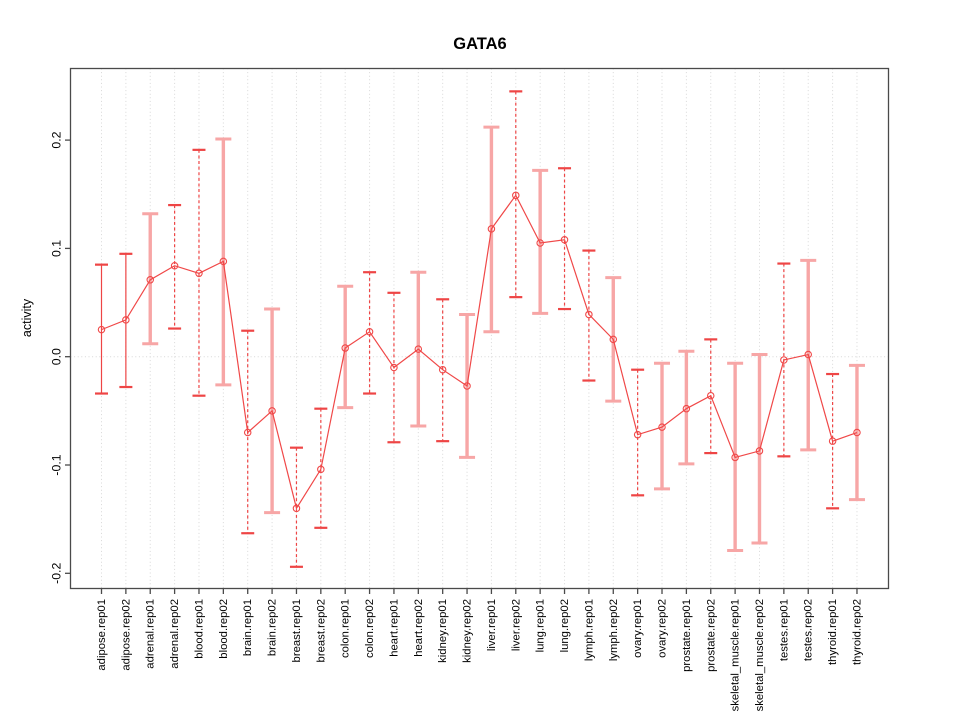  I want to click on x-tick-label: lymph.rep02, so click(614, 630).